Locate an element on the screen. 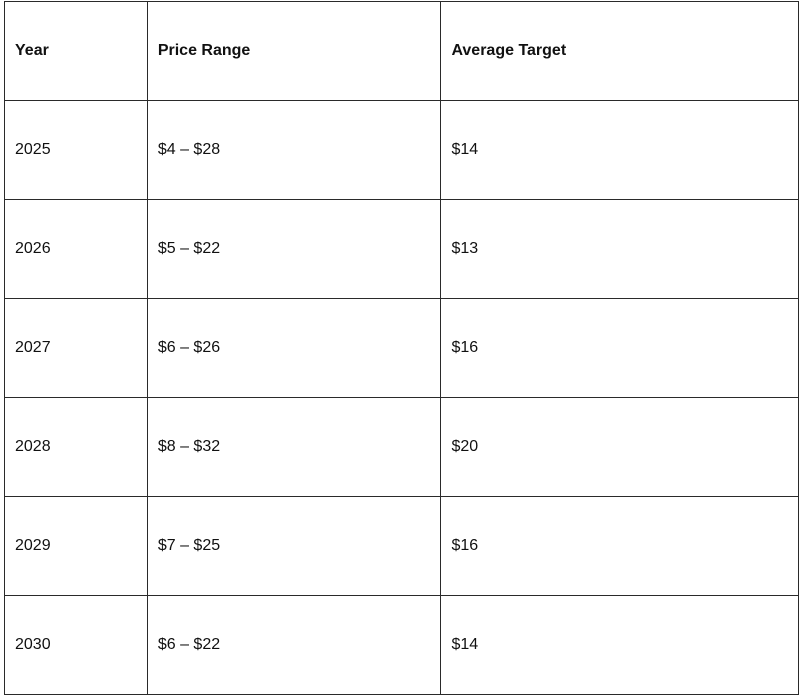 The image size is (800, 697). price-range-cell: $8 – $32 is located at coordinates (294, 447).